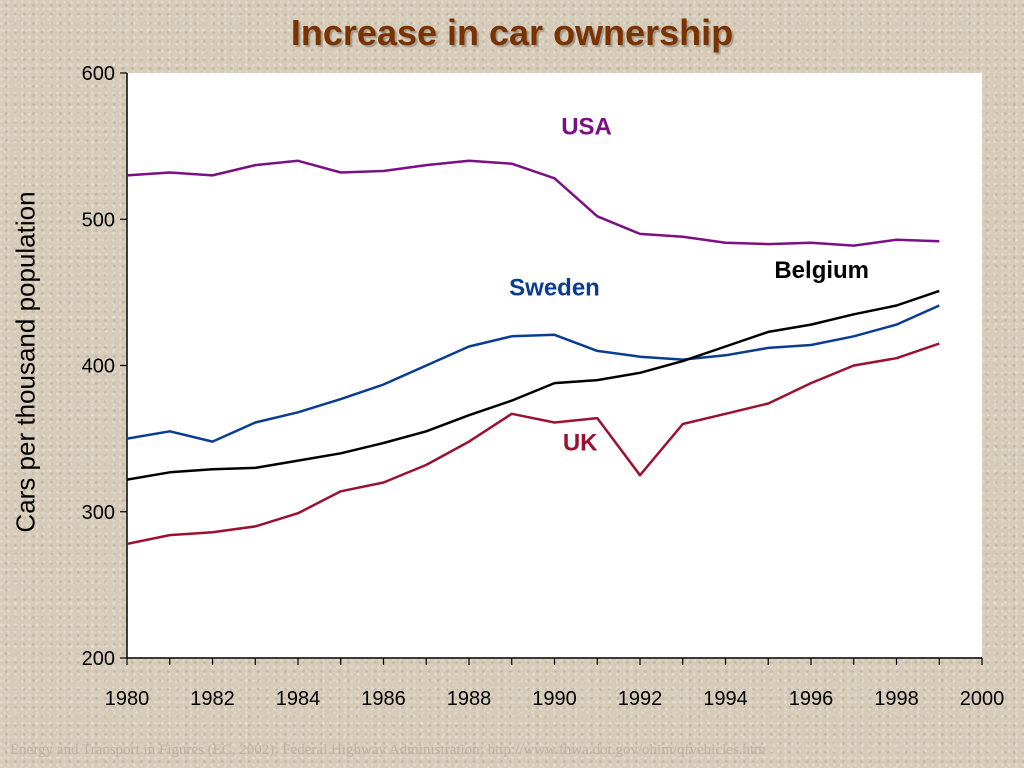  Describe the element at coordinates (586, 126) in the screenshot. I see `series-label-usa: USA` at that location.